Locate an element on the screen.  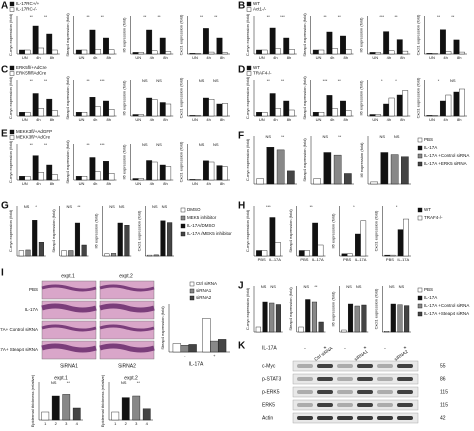
sign: - is located at coordinates (385, 348).